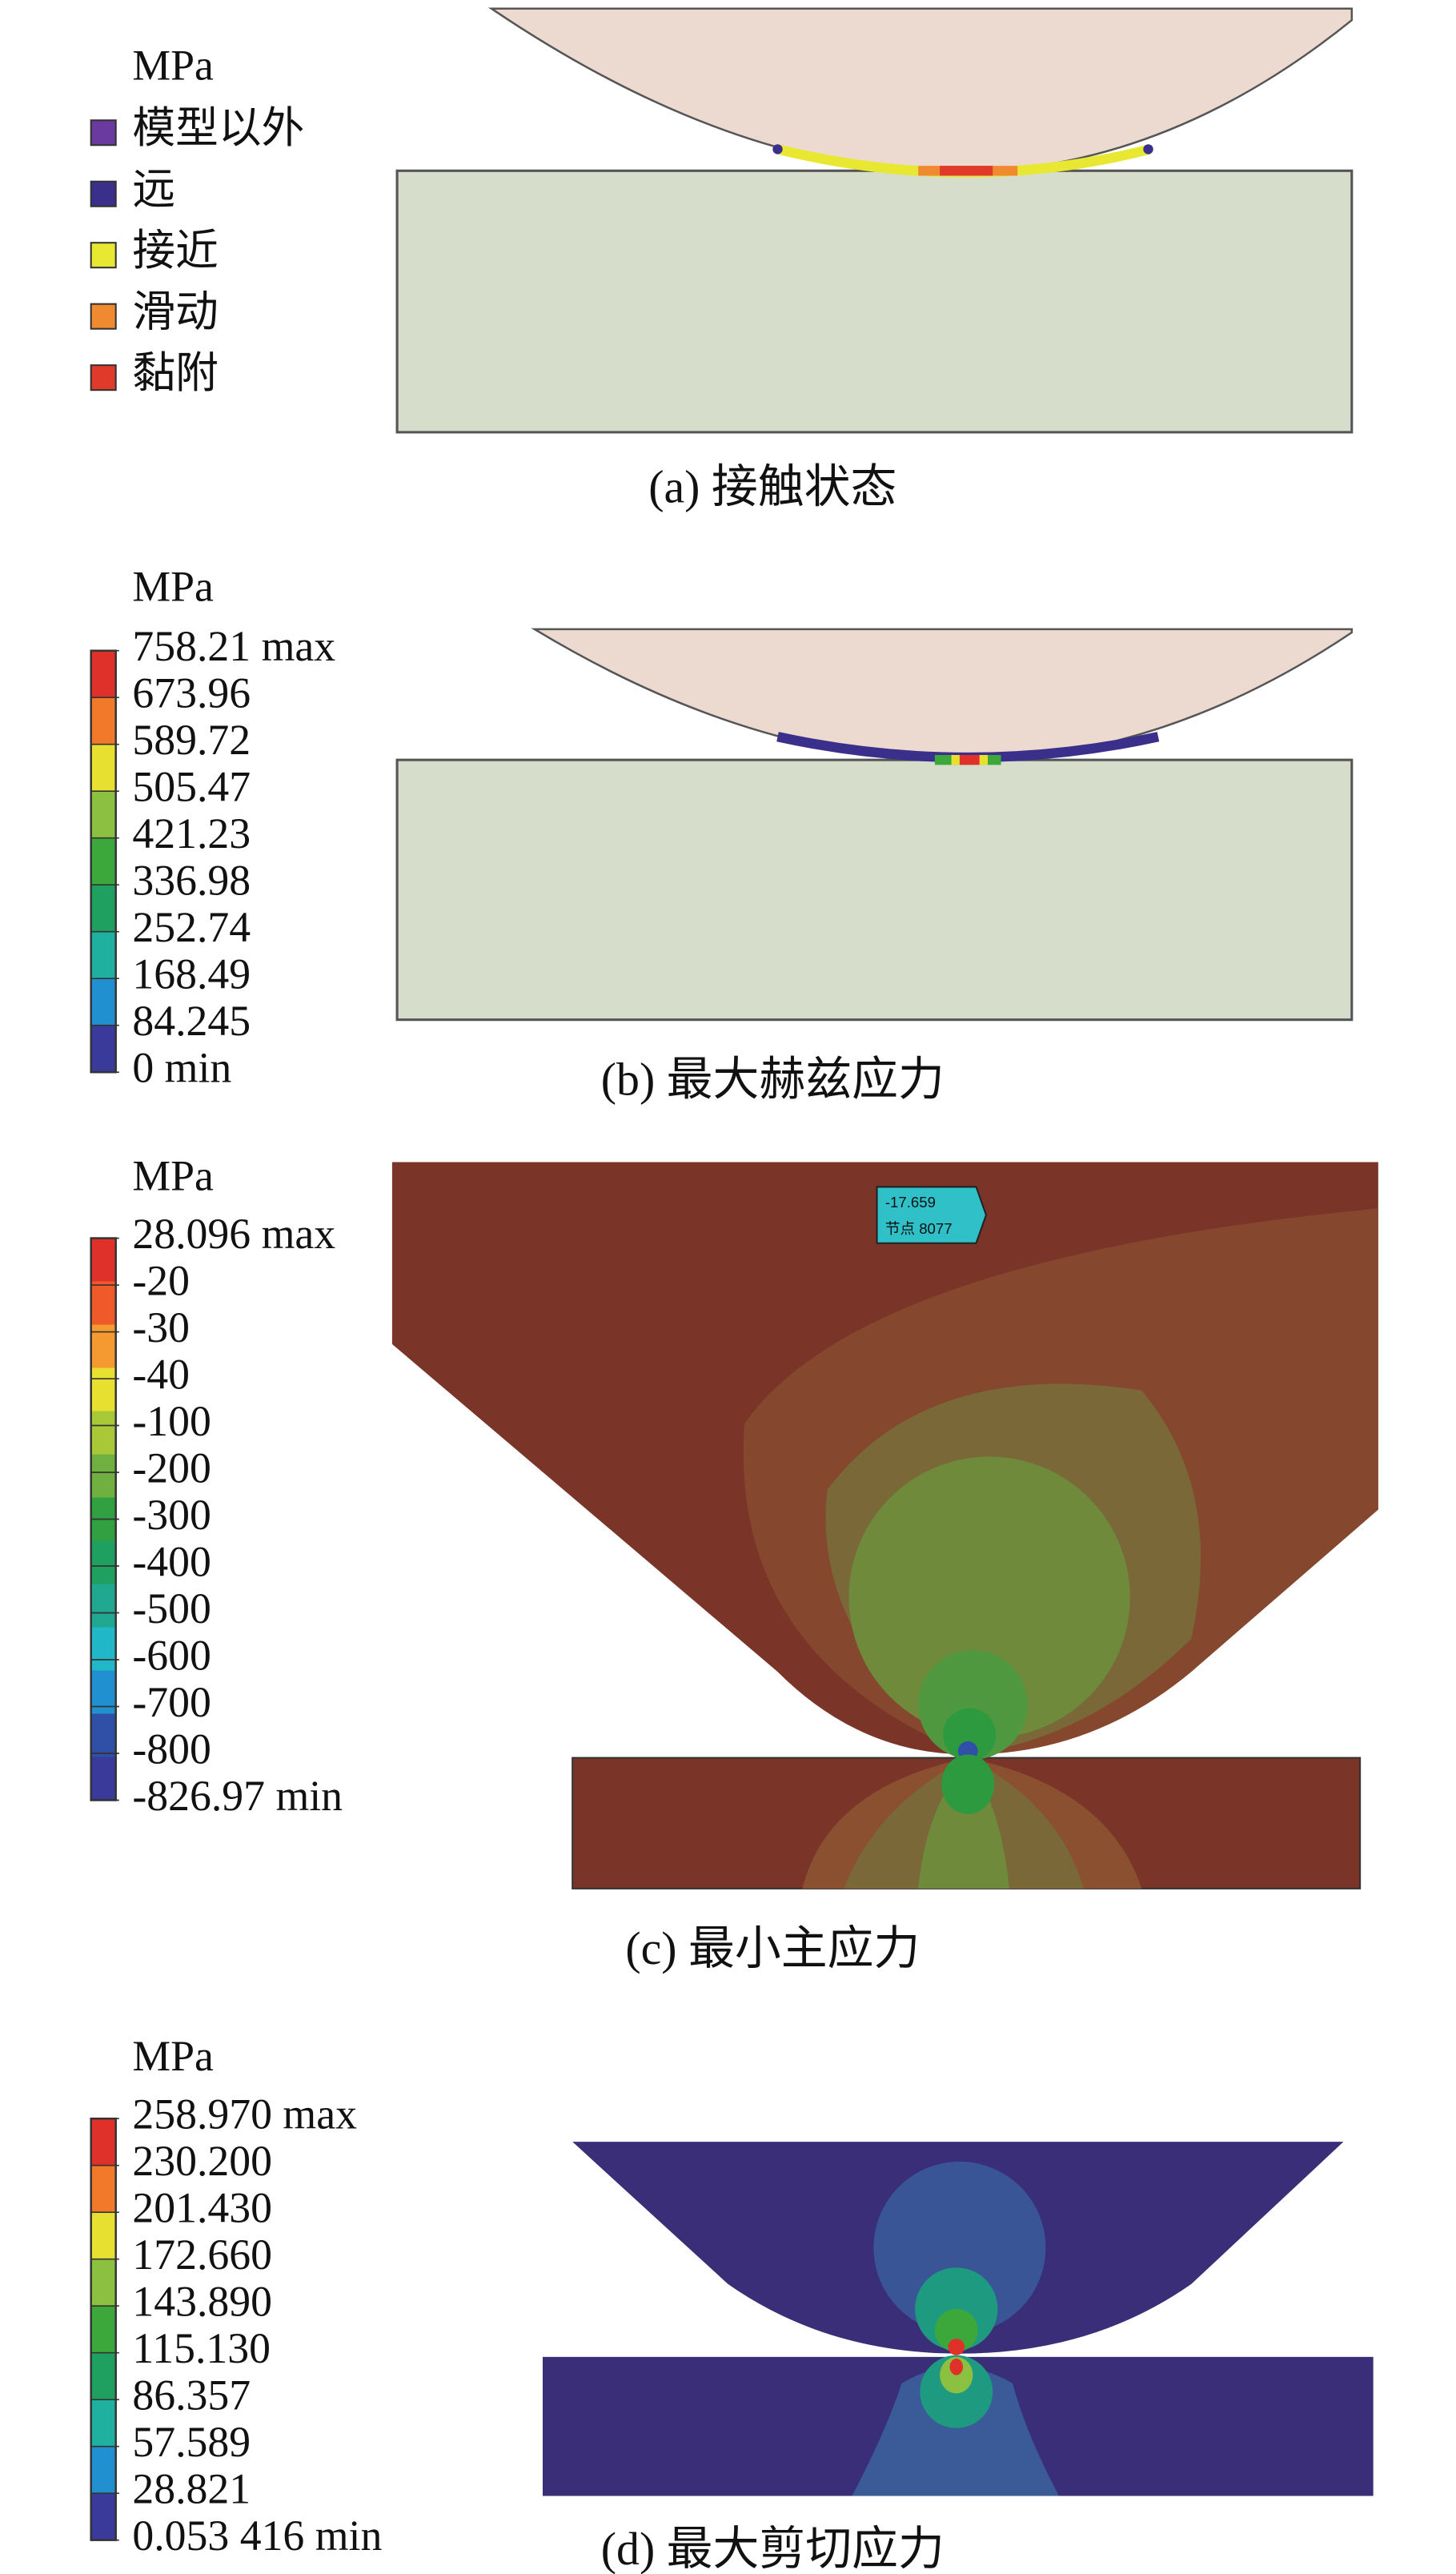  I want to click on scale-label: -826.97 min, so click(237, 1796).